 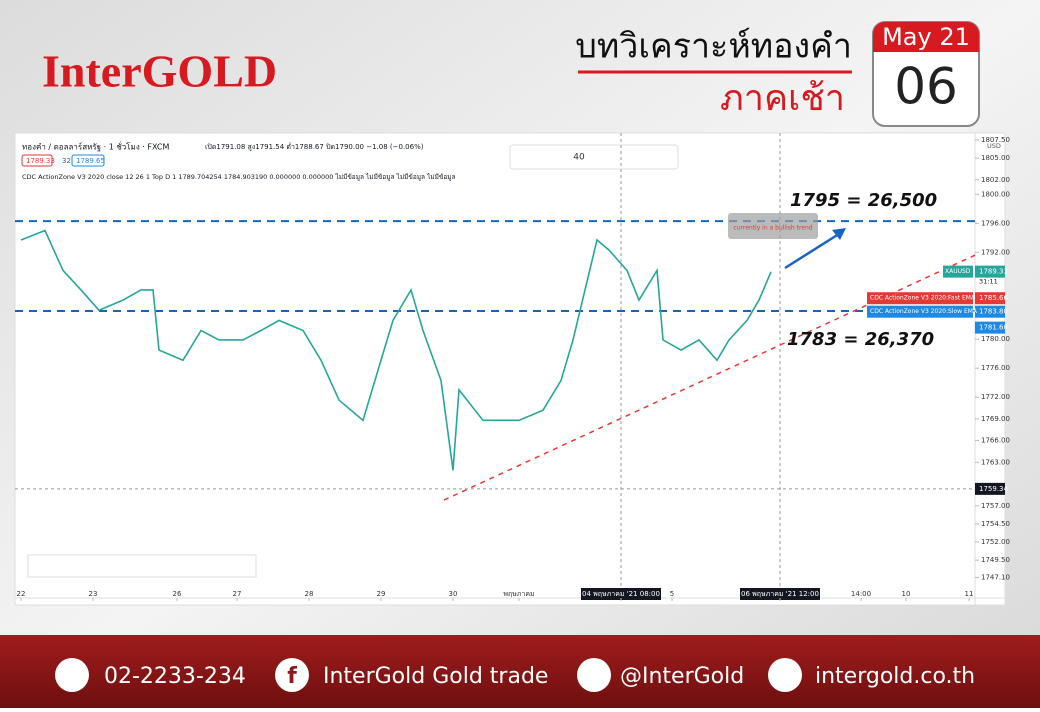 I want to click on y-tick-label: 1807.50, so click(x=995, y=140).